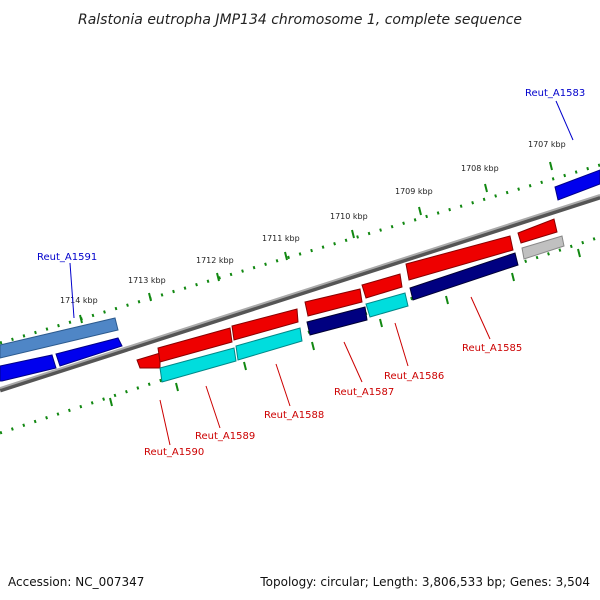  I want to click on connector-reut-a1588, so click(283, 385).